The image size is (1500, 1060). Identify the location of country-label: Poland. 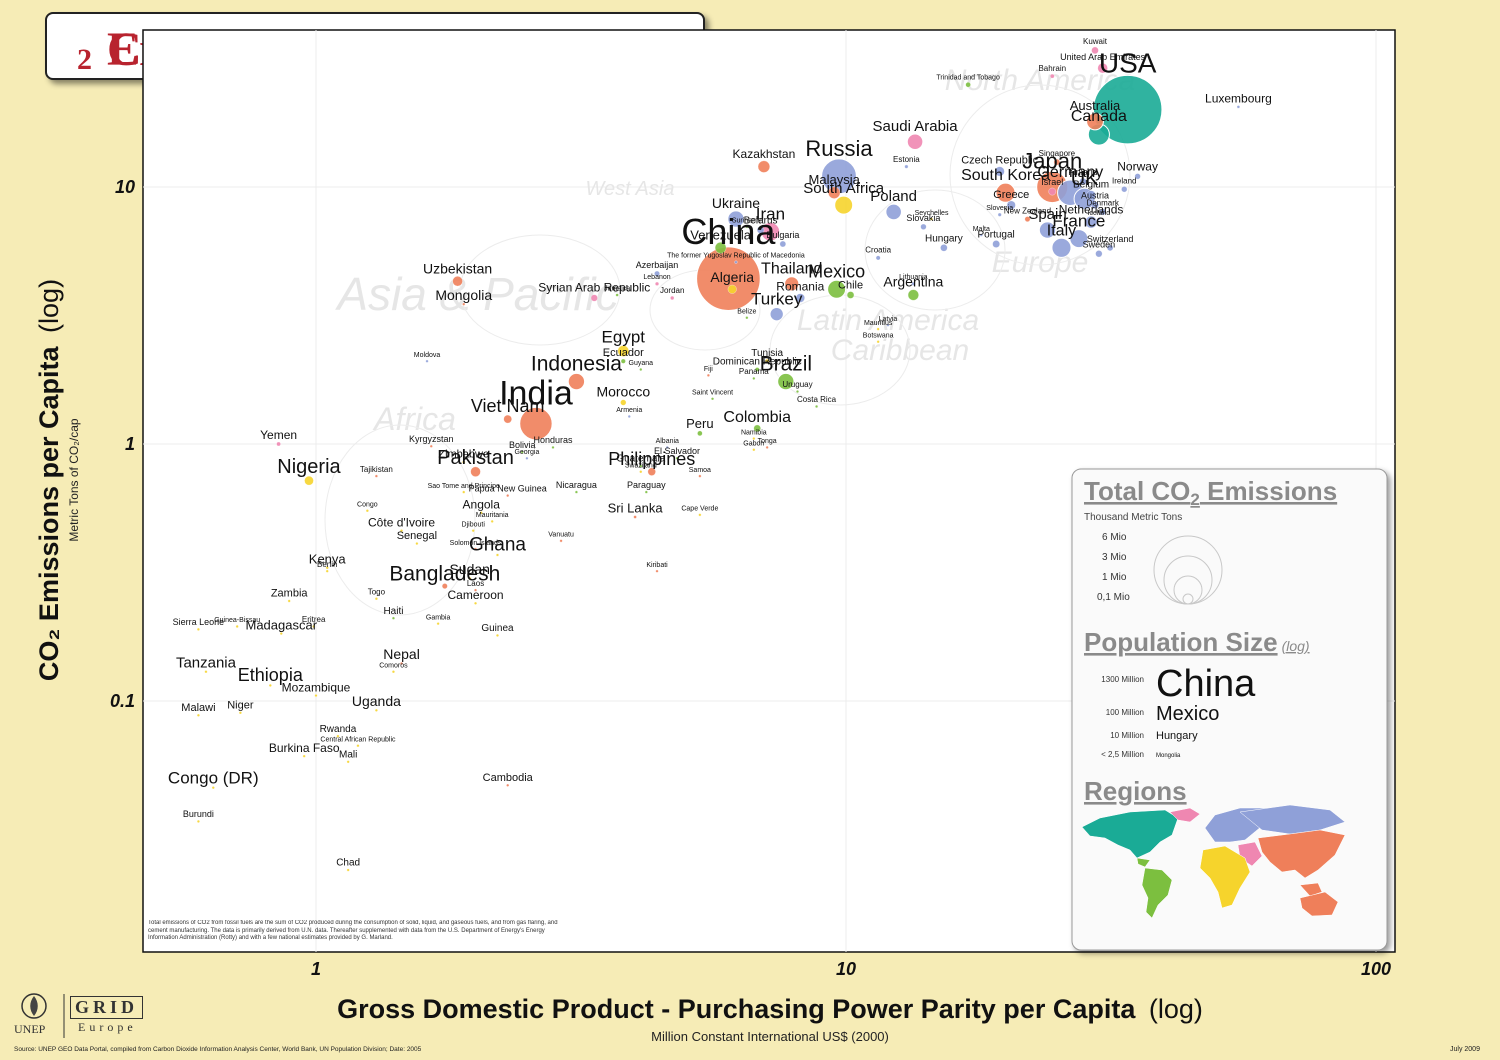
(893, 196).